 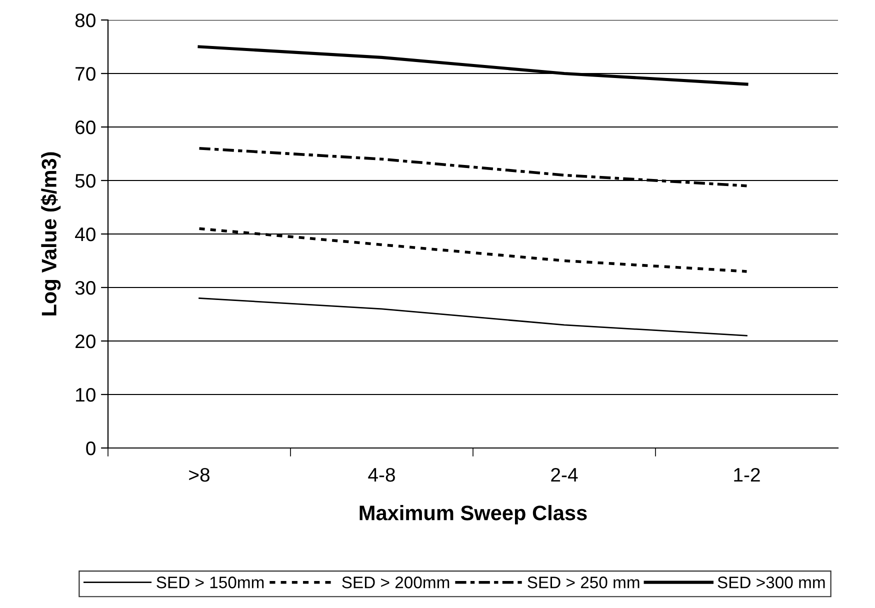 I want to click on x-axis-title: Maximum Sweep Class, so click(x=473, y=514).